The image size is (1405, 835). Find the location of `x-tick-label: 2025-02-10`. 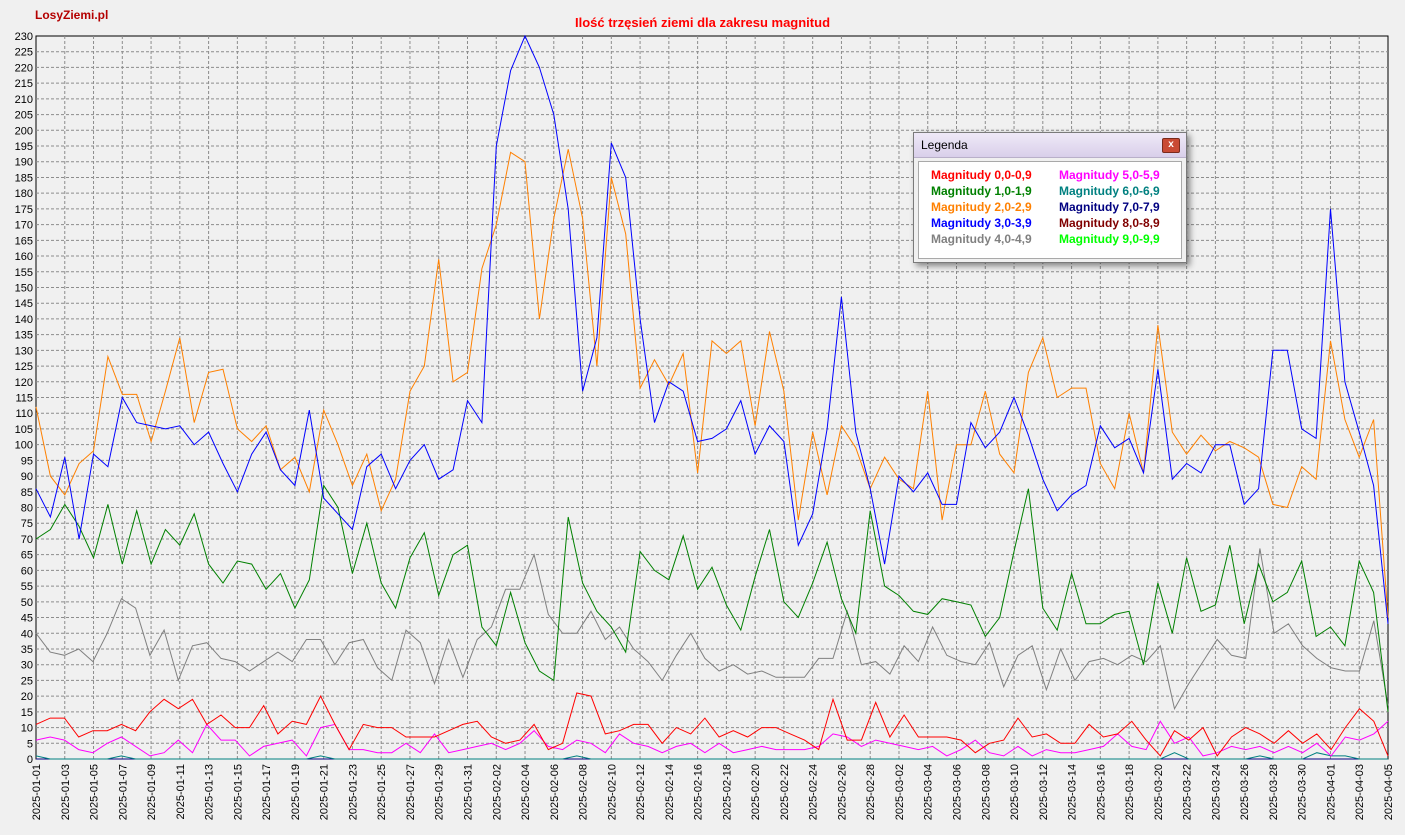

x-tick-label: 2025-02-10 is located at coordinates (612, 792).